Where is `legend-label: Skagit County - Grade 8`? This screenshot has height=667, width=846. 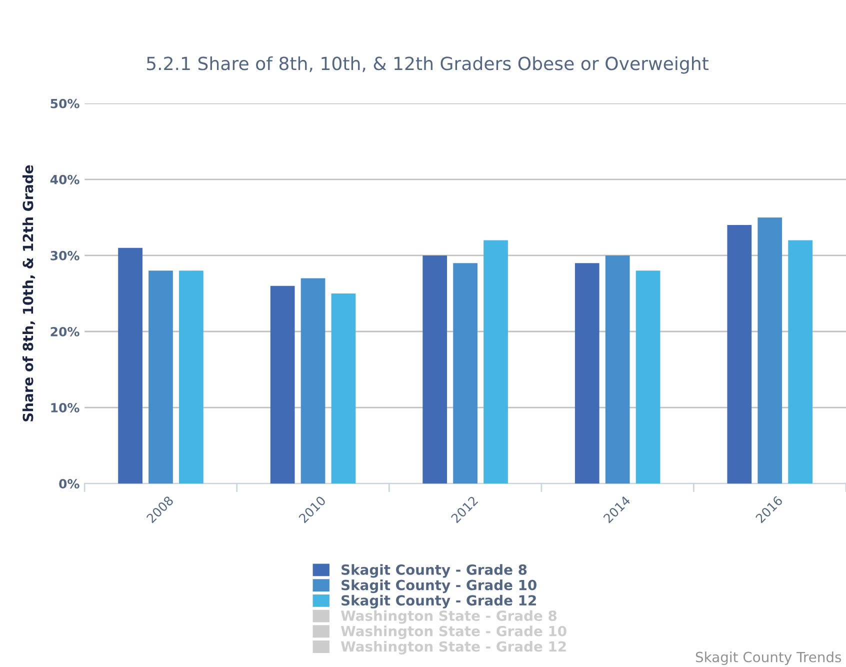
legend-label: Skagit County - Grade 8 is located at coordinates (434, 571).